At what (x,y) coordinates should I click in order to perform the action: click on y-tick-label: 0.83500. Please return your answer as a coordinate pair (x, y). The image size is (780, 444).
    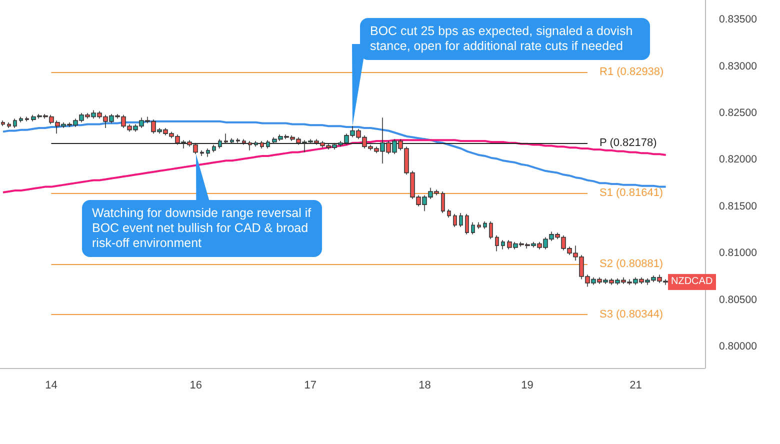
    Looking at the image, I should click on (738, 20).